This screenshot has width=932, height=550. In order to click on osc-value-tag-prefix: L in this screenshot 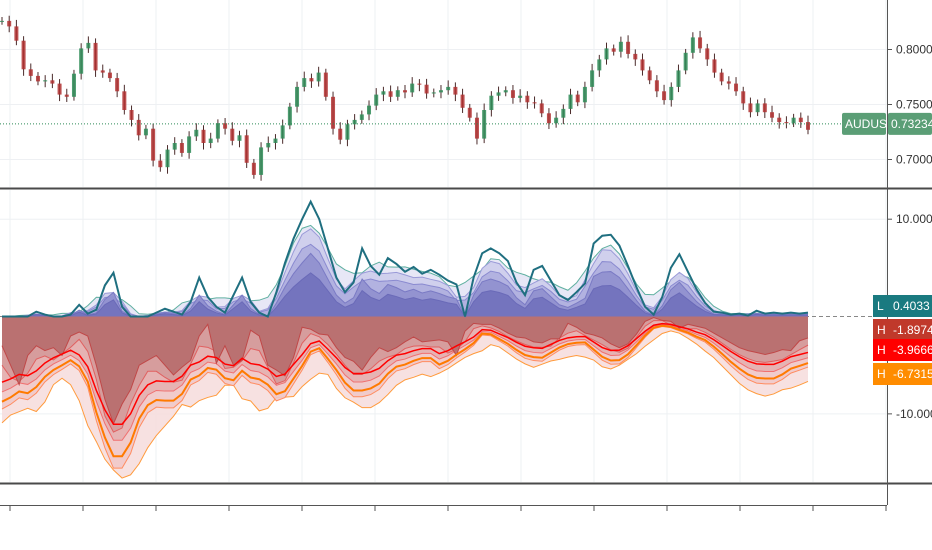, I will do `click(880, 306)`.